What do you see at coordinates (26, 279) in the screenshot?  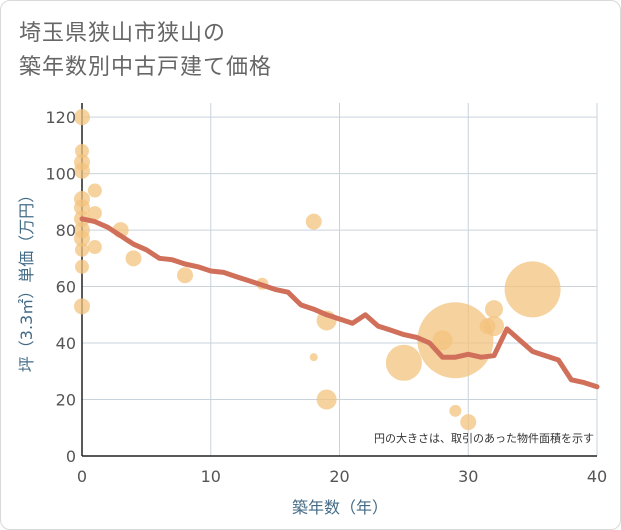 I see `y-axis-label: 坪（3.3㎡）単価（万円）` at bounding box center [26, 279].